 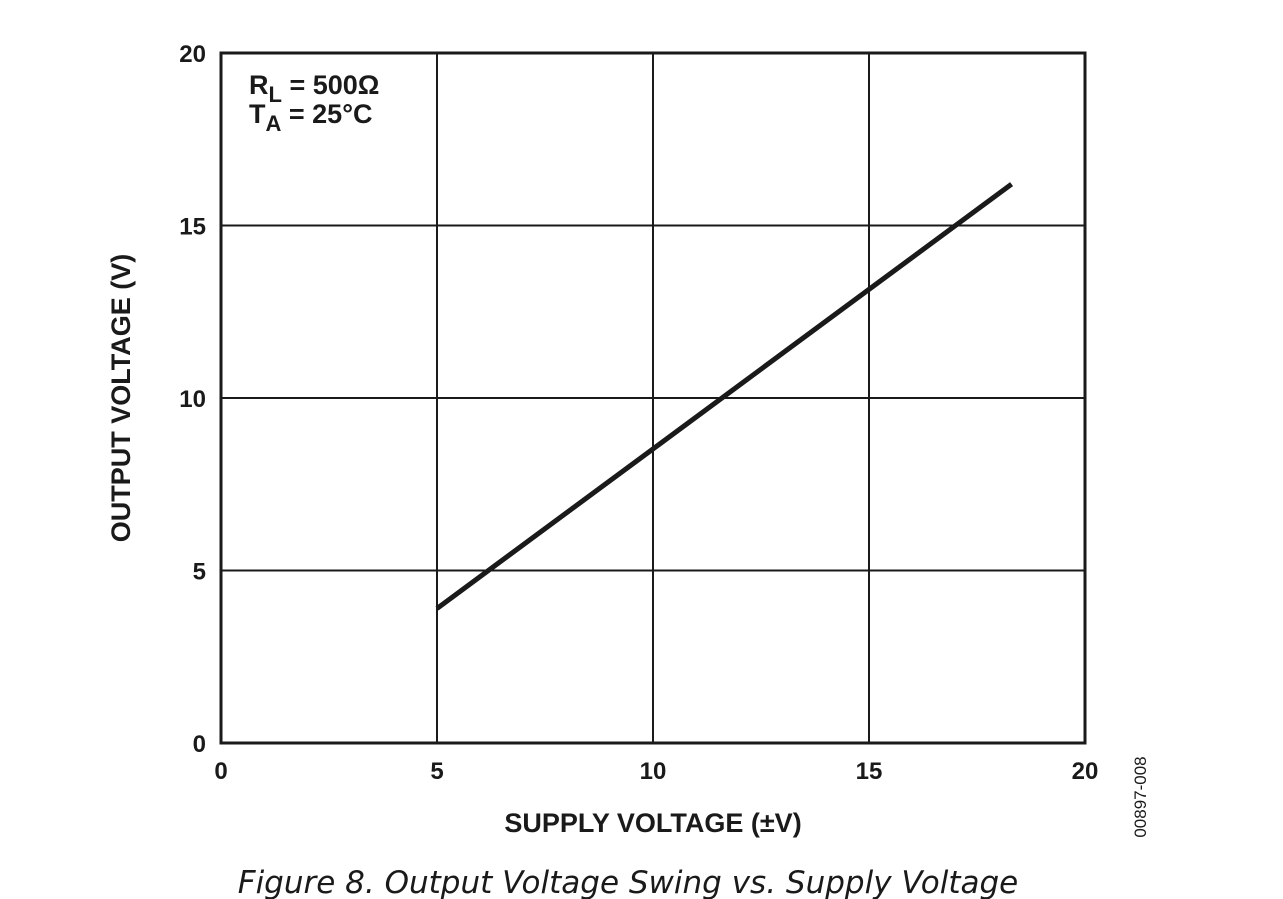 I want to click on load-resistance-annotation: RL = 500Ω, so click(x=314, y=88).